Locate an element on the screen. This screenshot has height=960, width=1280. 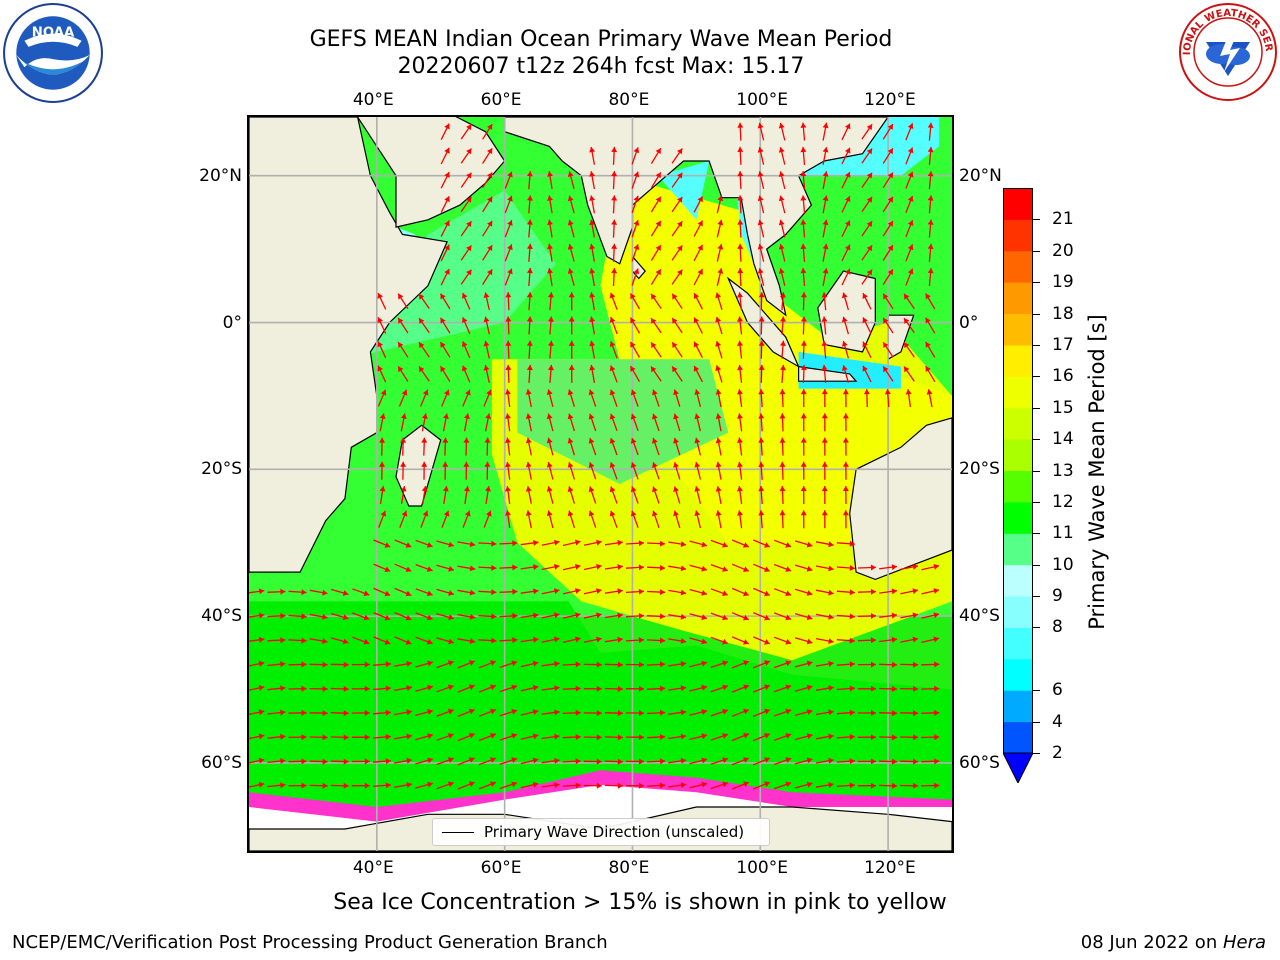
colorbar-frame is located at coordinates (1018, 471).